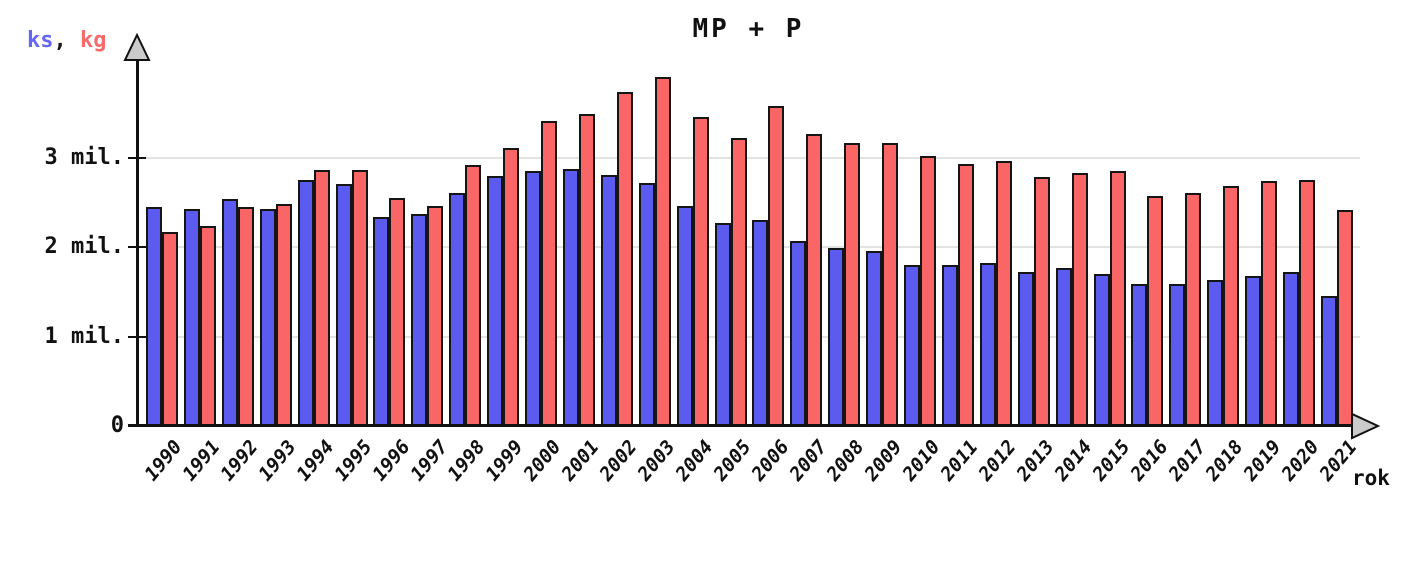  I want to click on bar-ks-2008, so click(836, 337).